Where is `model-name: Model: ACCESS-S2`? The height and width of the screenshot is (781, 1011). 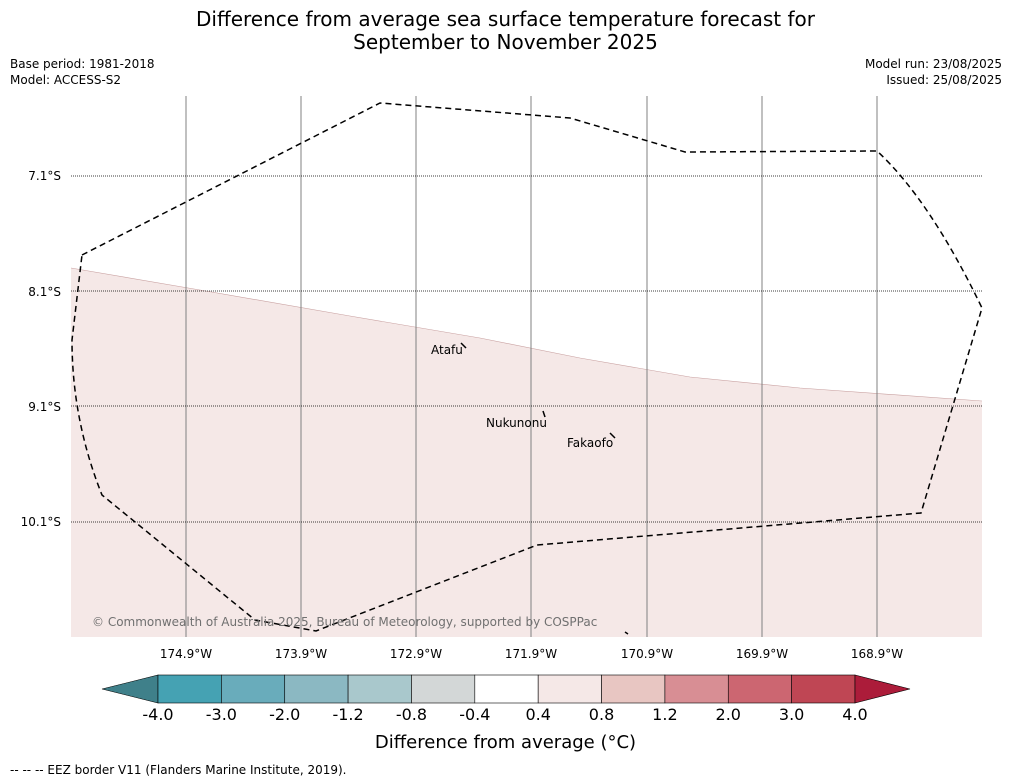 model-name: Model: ACCESS-S2 is located at coordinates (66, 80).